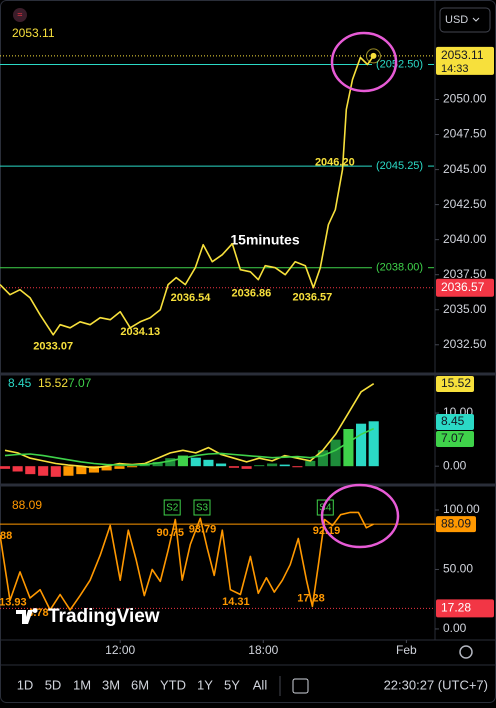  What do you see at coordinates (465, 309) in the screenshot?
I see `y-tick-label: 2035.00` at bounding box center [465, 309].